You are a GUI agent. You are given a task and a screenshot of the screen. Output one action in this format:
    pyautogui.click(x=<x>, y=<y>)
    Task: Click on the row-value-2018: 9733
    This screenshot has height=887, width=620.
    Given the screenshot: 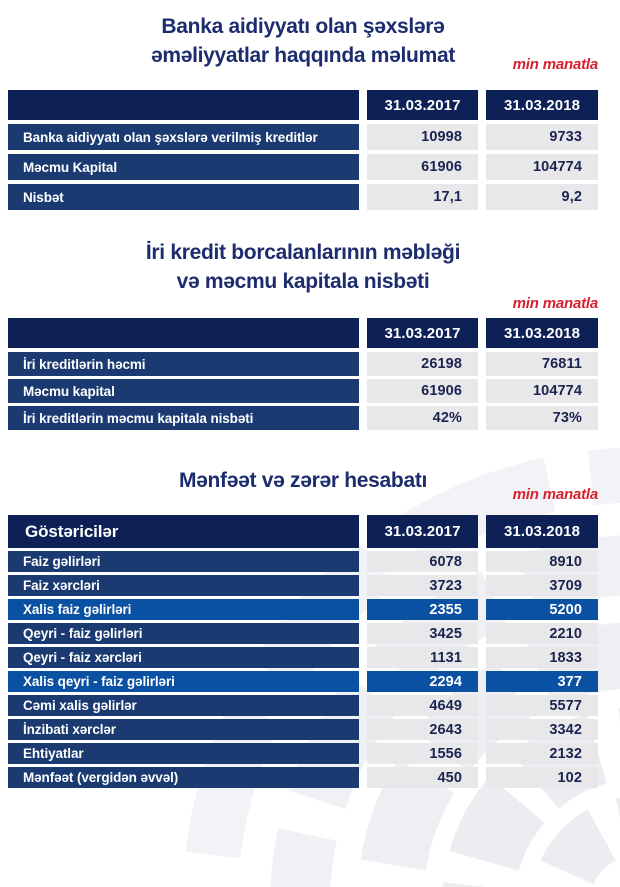 What is the action you would take?
    pyautogui.click(x=542, y=137)
    